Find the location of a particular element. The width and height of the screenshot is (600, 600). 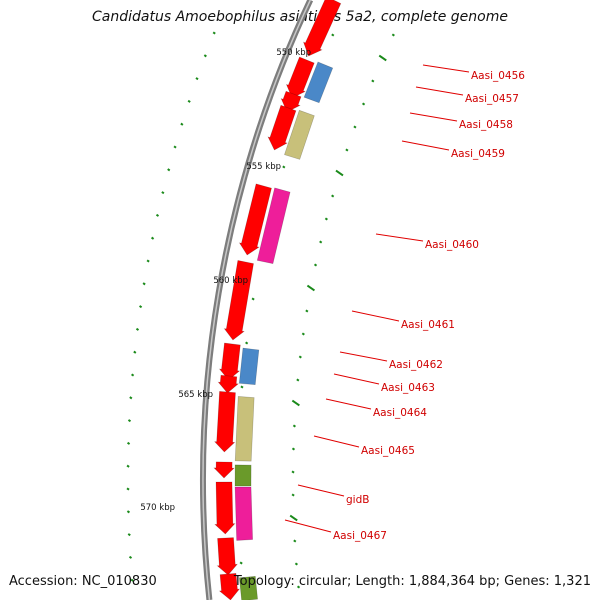

gene-label-Aasi_0465: Aasi_0465 is located at coordinates (388, 451).